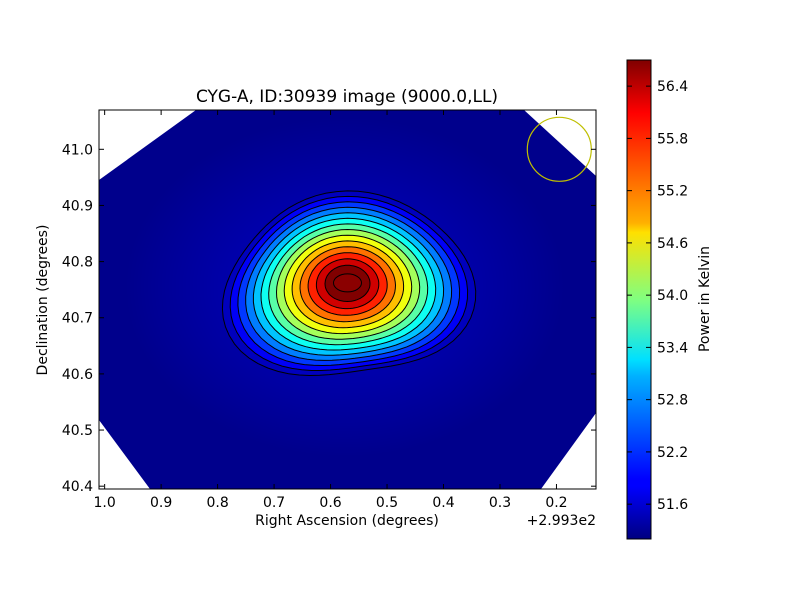  What do you see at coordinates (77, 431) in the screenshot?
I see `y-tick-label: 40.5` at bounding box center [77, 431].